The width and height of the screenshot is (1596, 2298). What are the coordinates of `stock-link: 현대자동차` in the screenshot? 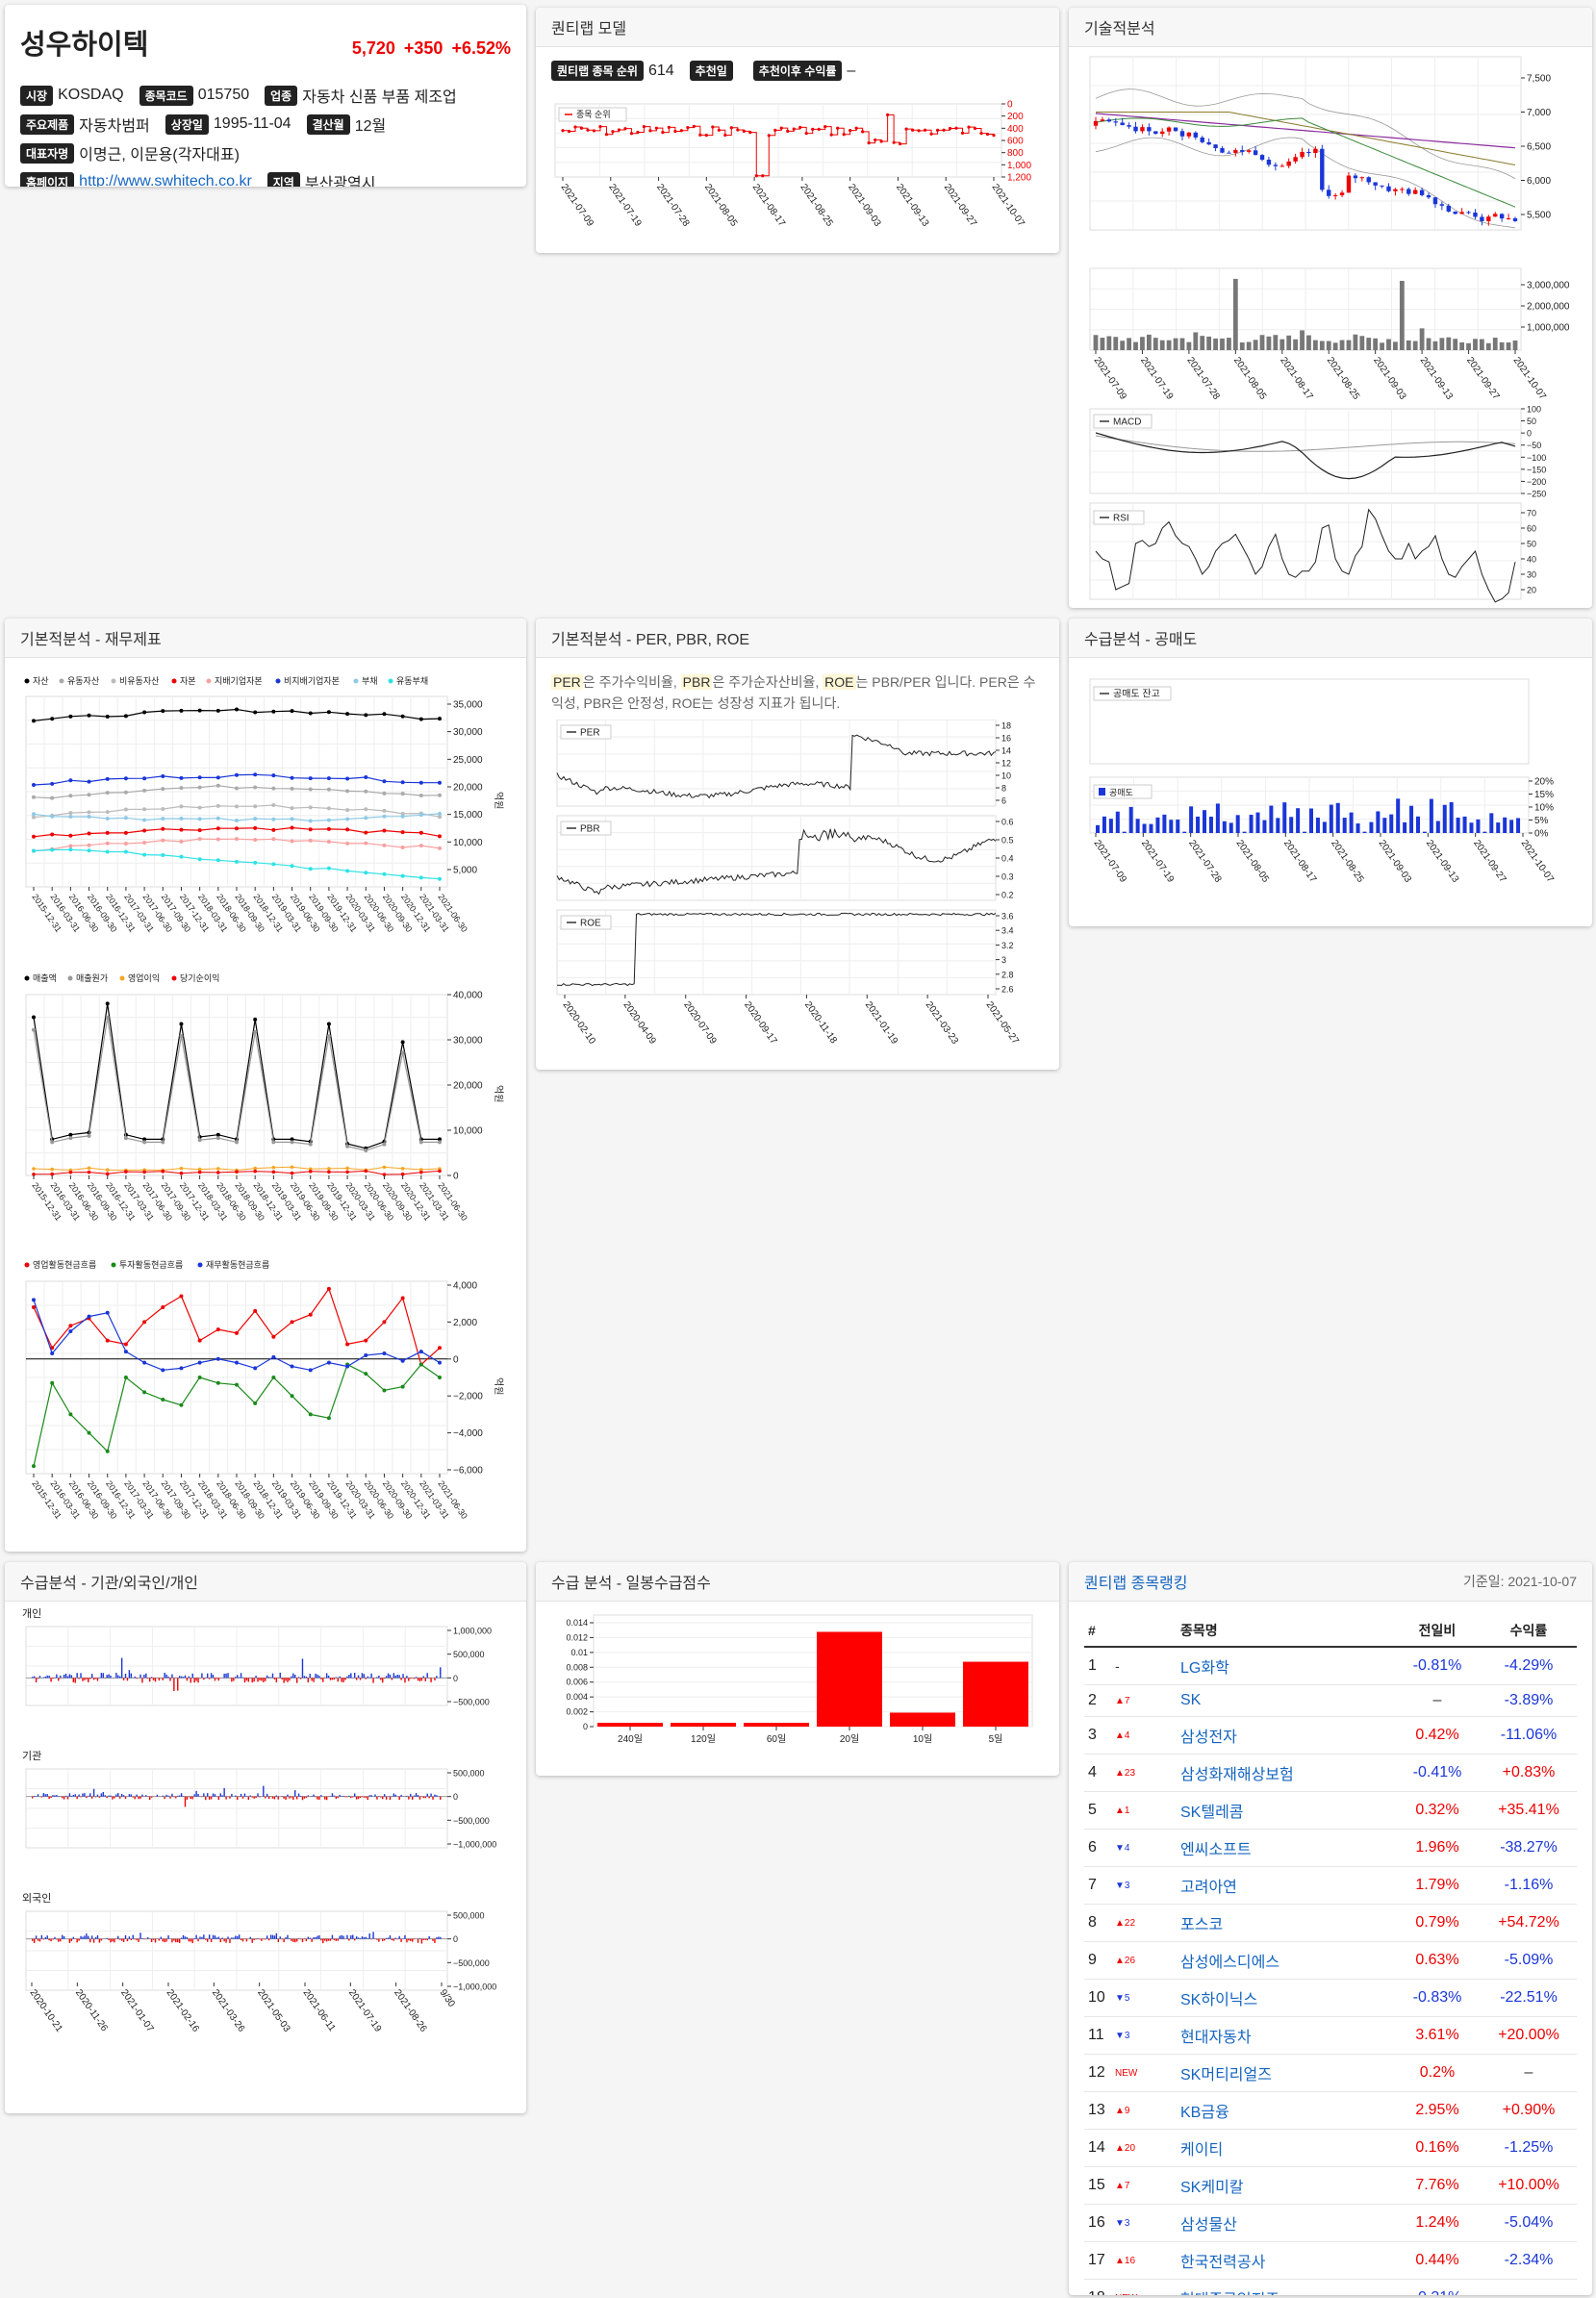 It's located at (1286, 2036).